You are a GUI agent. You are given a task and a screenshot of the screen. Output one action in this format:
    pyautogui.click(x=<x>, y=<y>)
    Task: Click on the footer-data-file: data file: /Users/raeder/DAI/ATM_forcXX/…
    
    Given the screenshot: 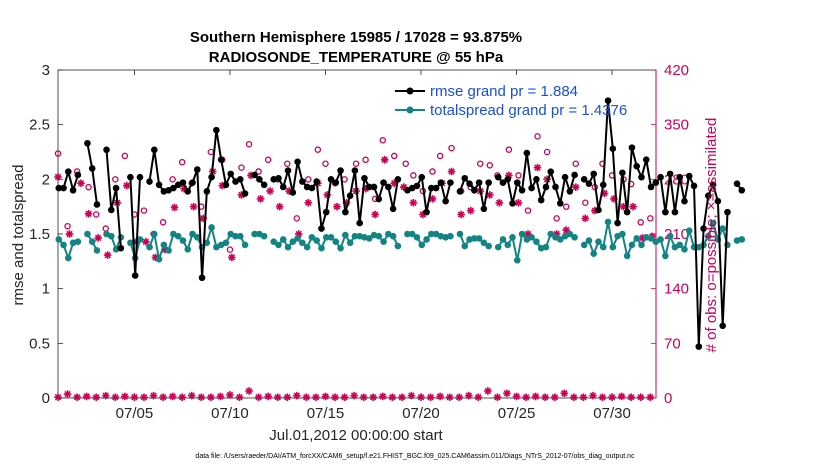 What is the action you would take?
    pyautogui.click(x=415, y=456)
    